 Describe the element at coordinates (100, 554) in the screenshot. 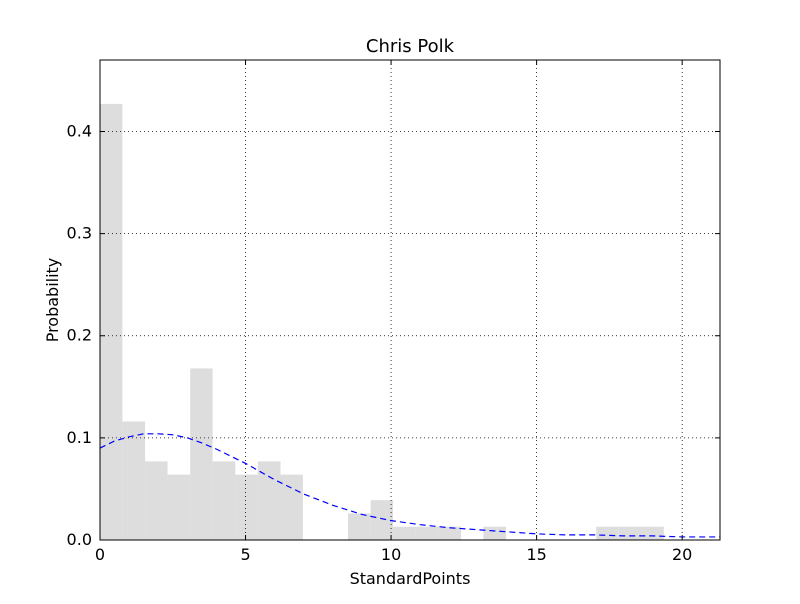

I see `x-tick-label: 0` at that location.